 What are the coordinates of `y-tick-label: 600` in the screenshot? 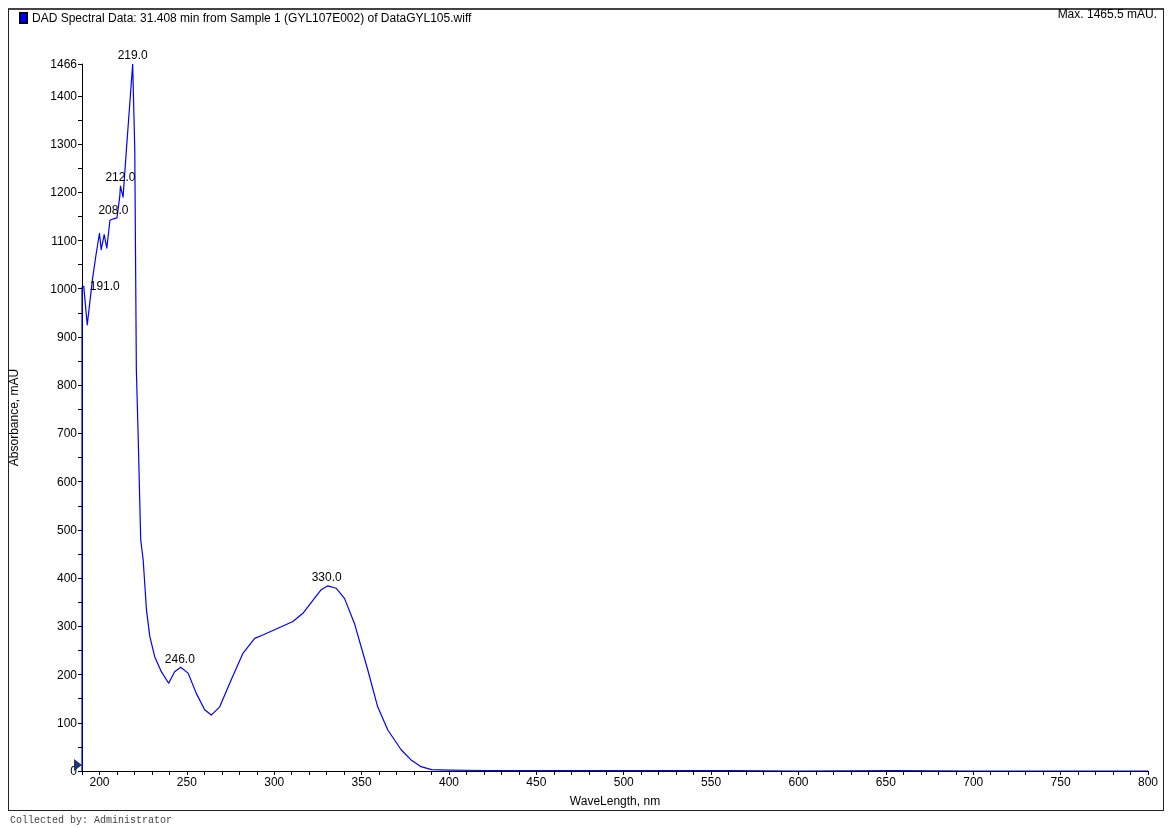 It's located at (67, 481).